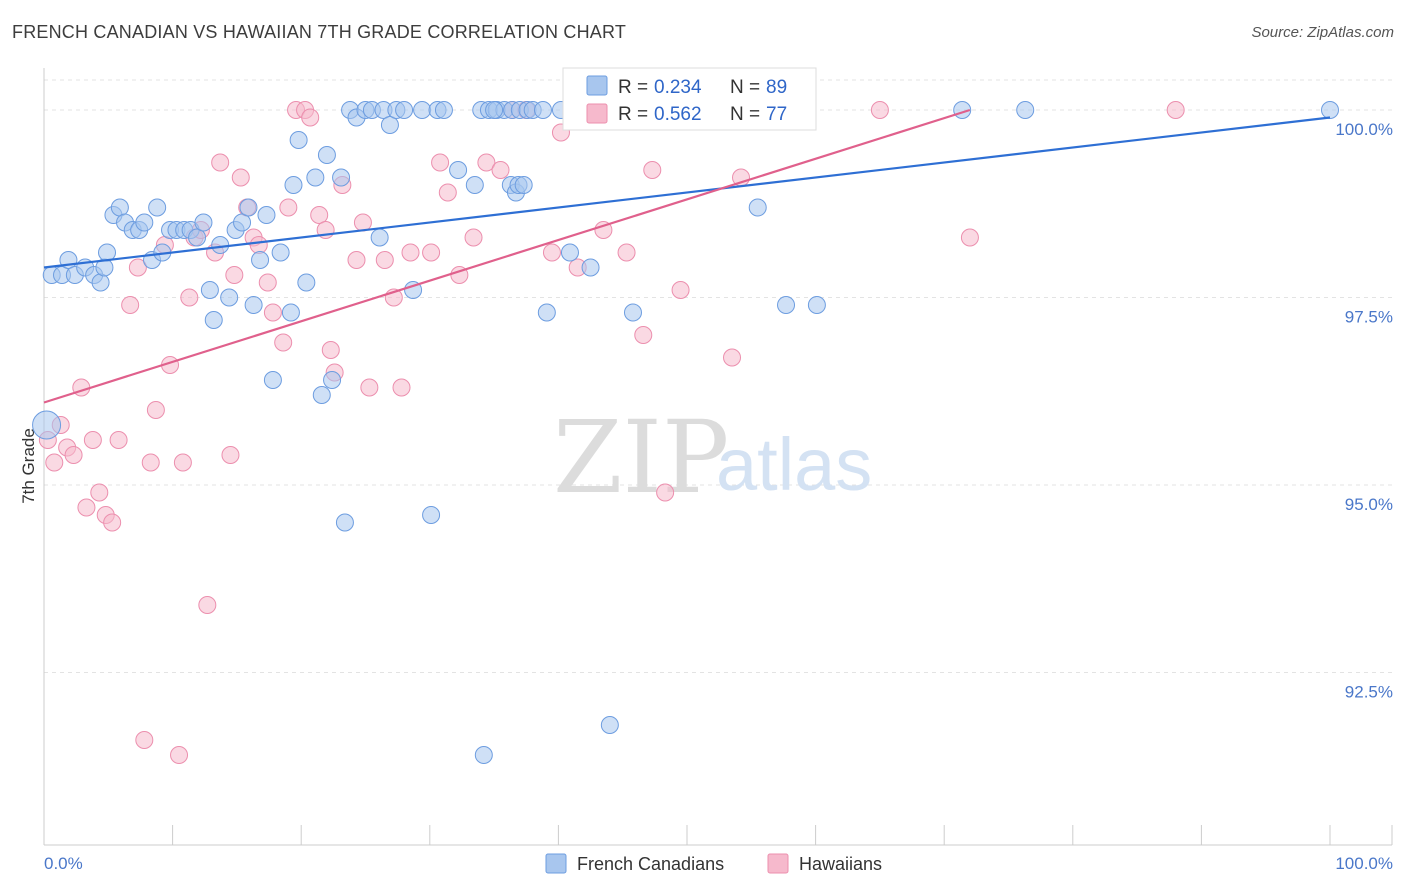 The image size is (1406, 892). I want to click on bottom-legend-hawaiians: Hawaiians, so click(840, 864).